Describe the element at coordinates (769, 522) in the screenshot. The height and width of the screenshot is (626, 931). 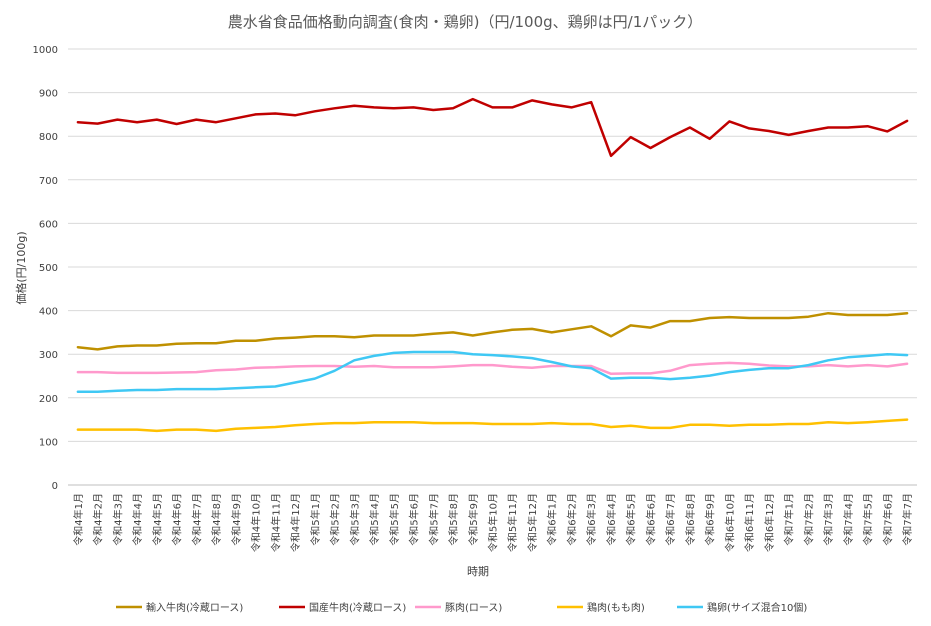
I see `x-tick-label: 令和6年12月` at that location.